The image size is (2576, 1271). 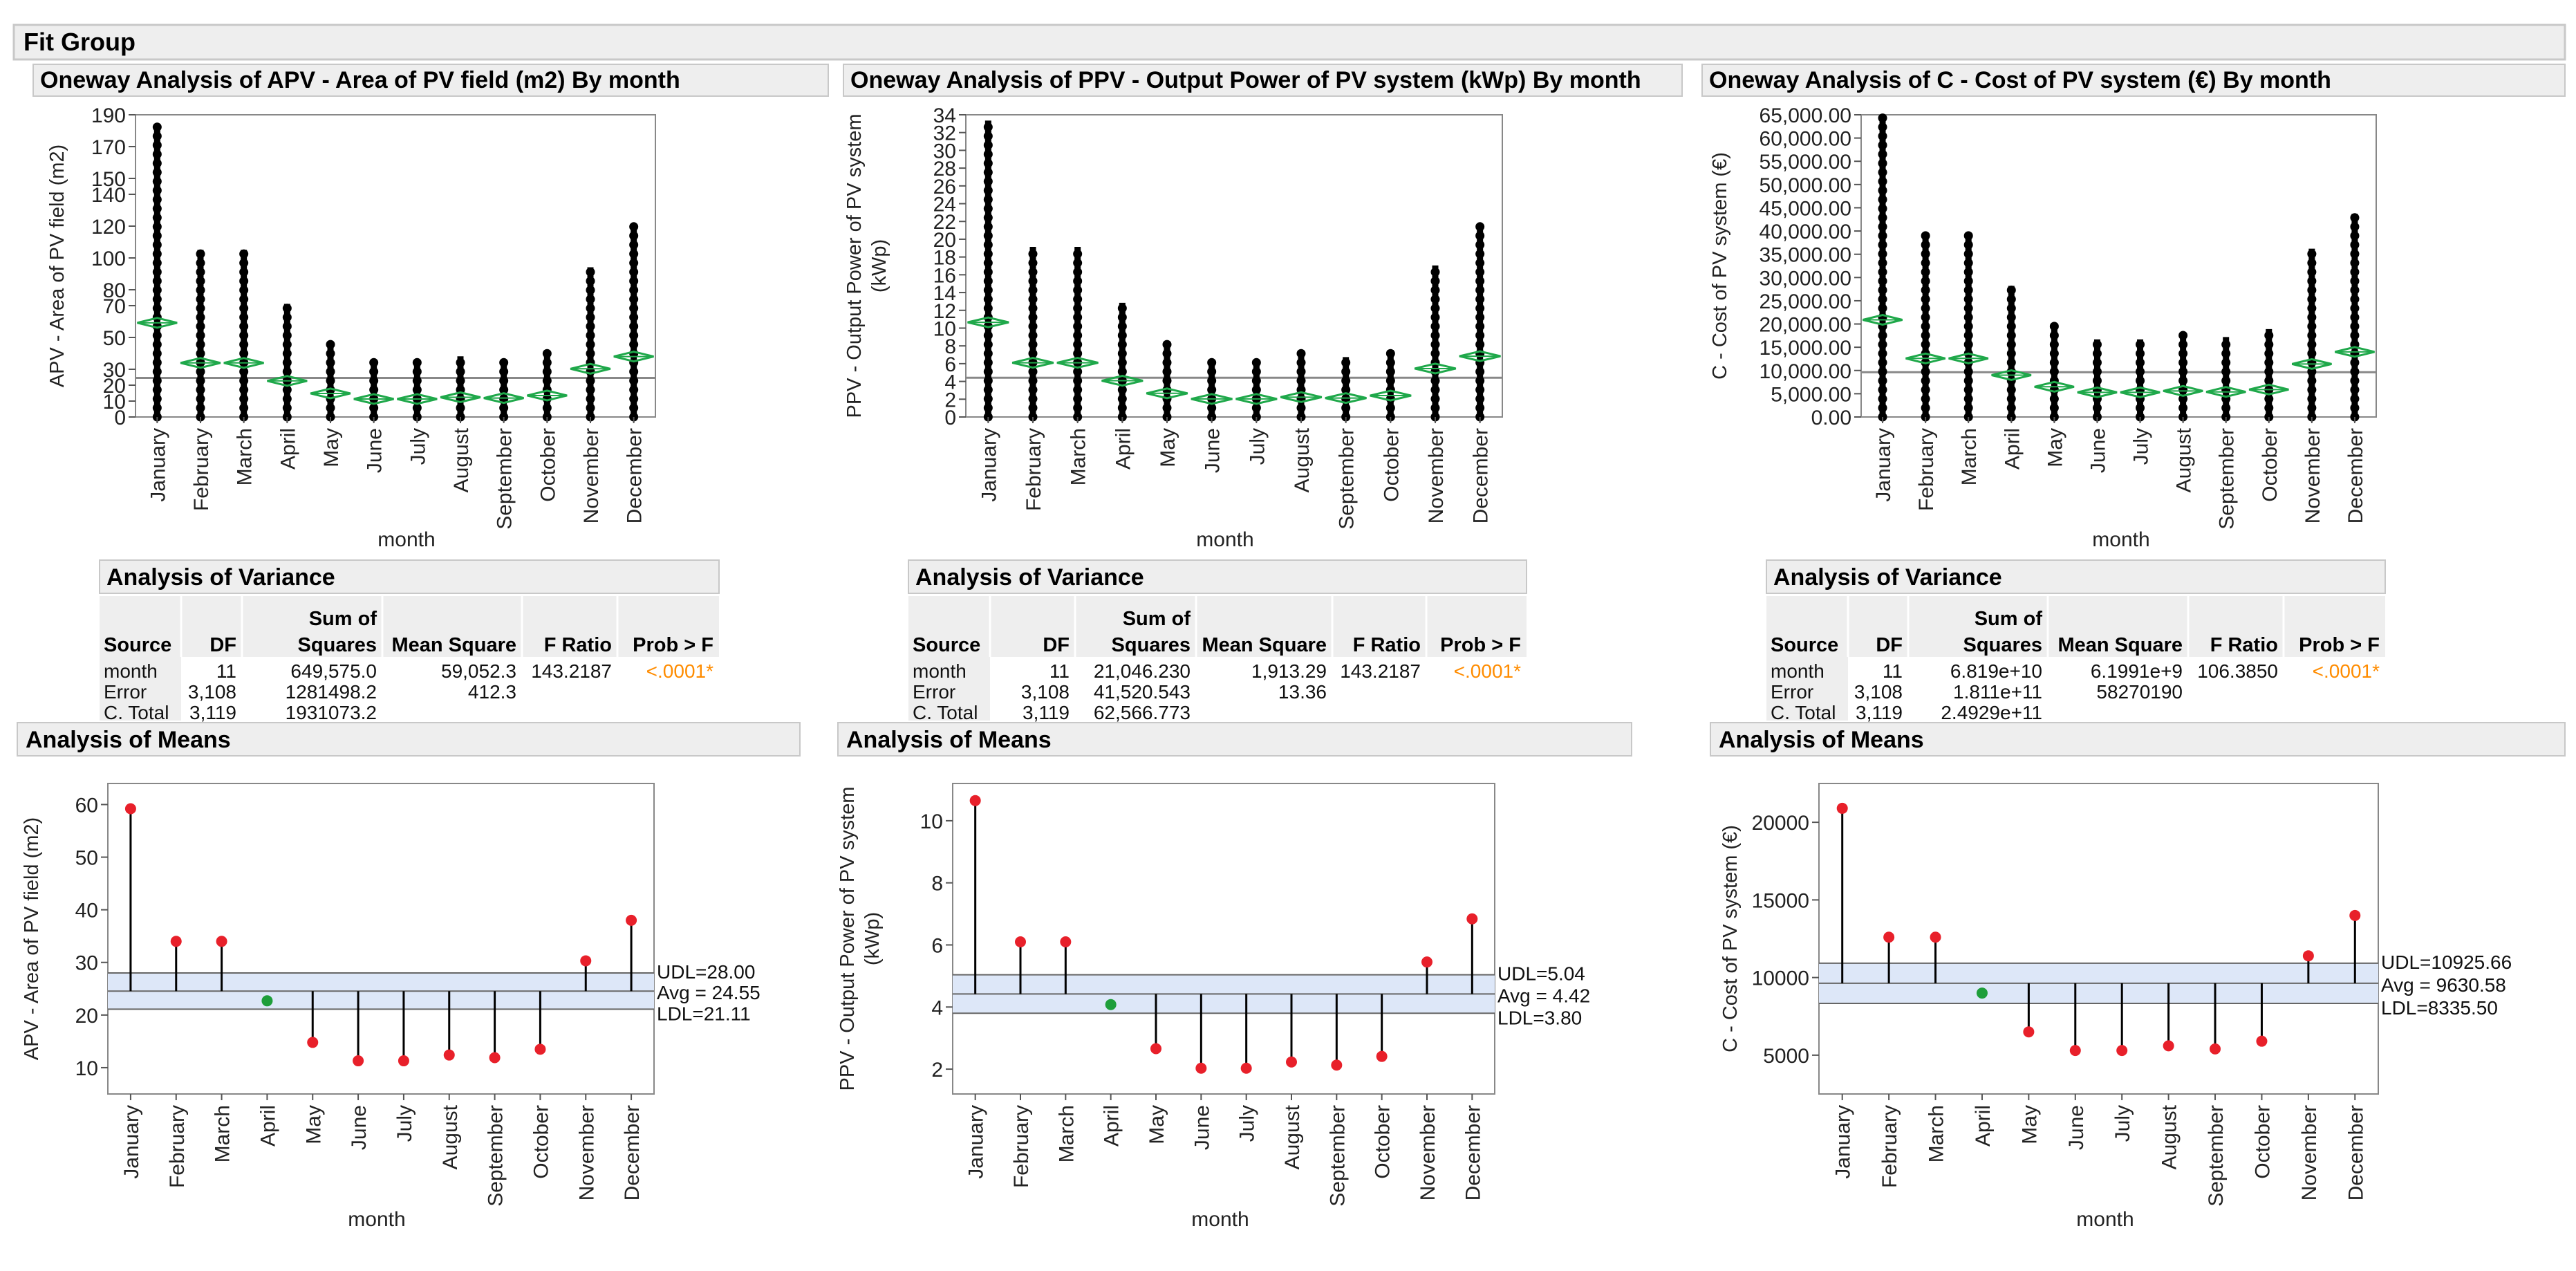 I want to click on y-tick-label: 50, so click(x=86, y=858).